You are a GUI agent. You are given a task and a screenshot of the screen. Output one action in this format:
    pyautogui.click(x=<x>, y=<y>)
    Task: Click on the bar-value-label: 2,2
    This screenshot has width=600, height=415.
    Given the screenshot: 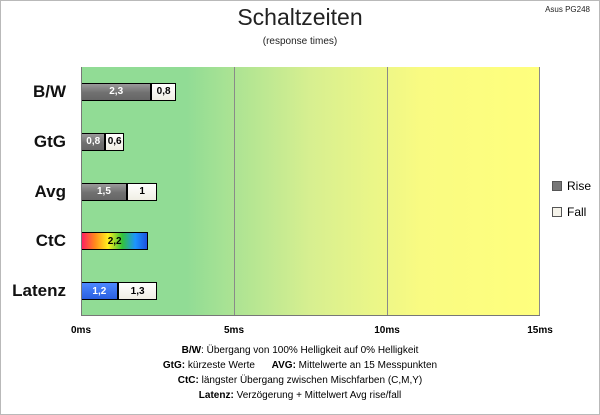 What is the action you would take?
    pyautogui.click(x=114, y=241)
    